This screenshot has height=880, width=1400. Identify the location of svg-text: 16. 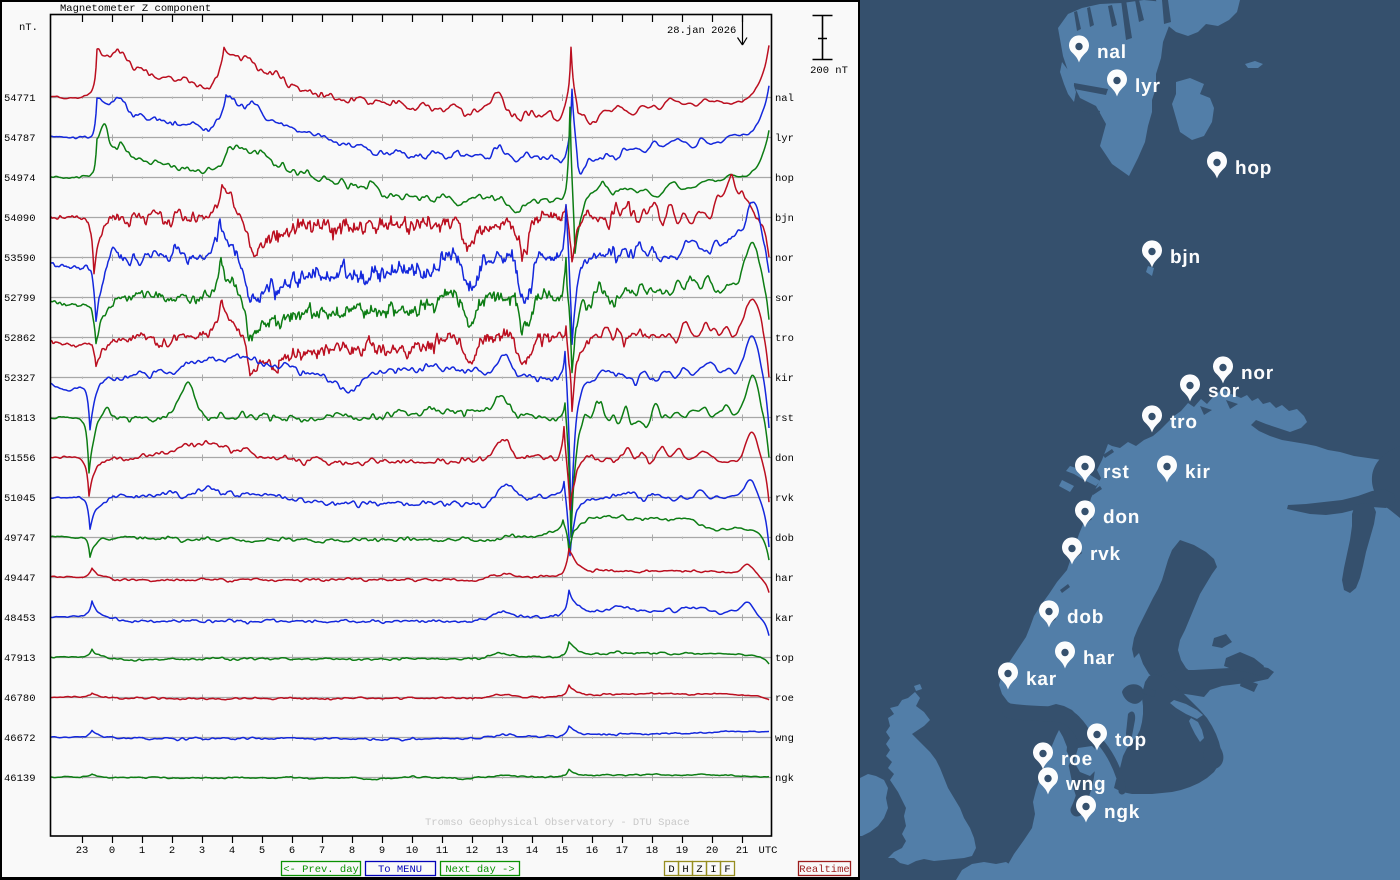
(592, 851).